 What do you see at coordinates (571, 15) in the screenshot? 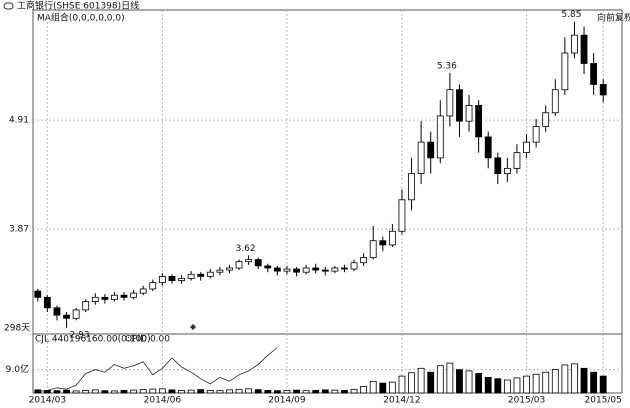
I see `price-annotation: 5.85` at bounding box center [571, 15].